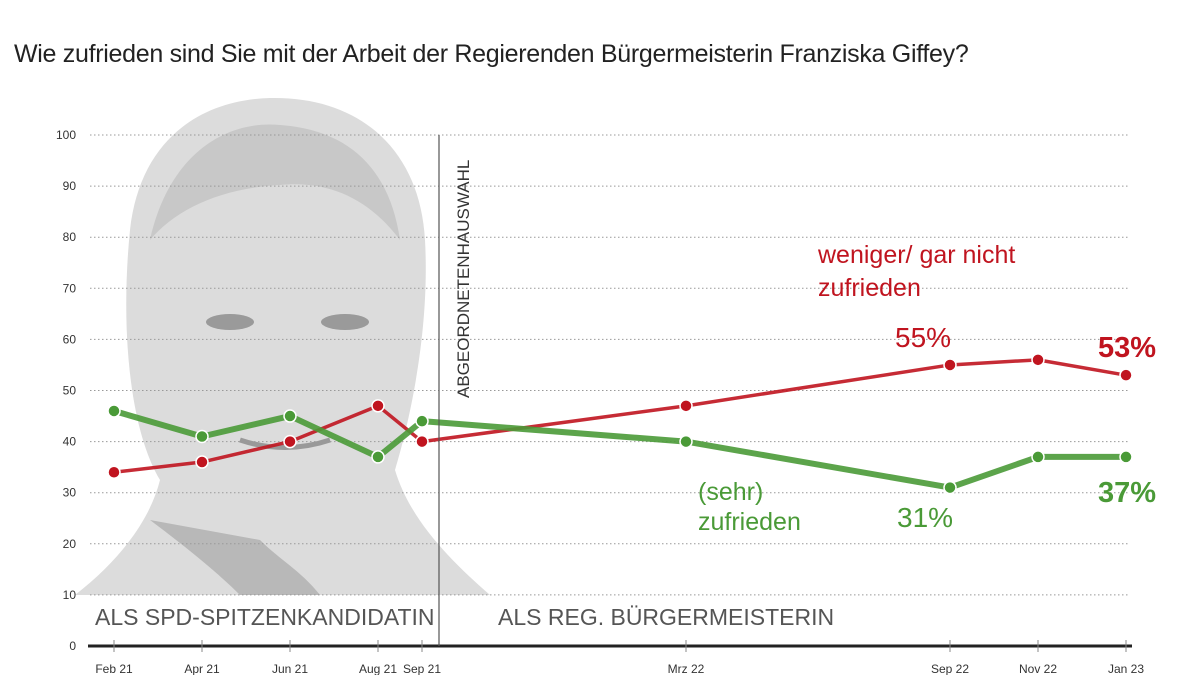  What do you see at coordinates (1127, 493) in the screenshot?
I see `data-label-green-last: 37%` at bounding box center [1127, 493].